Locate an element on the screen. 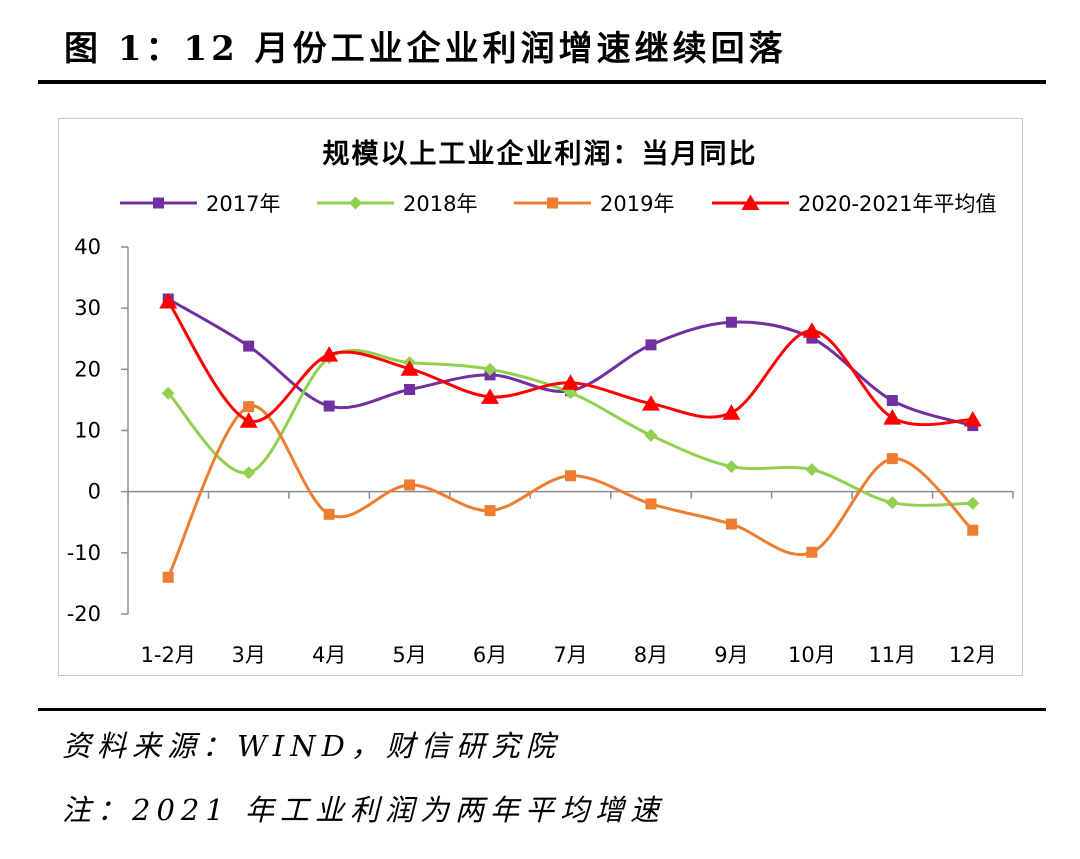  footnote: 注：2021 年工业利润为两年平均增速 is located at coordinates (364, 810).